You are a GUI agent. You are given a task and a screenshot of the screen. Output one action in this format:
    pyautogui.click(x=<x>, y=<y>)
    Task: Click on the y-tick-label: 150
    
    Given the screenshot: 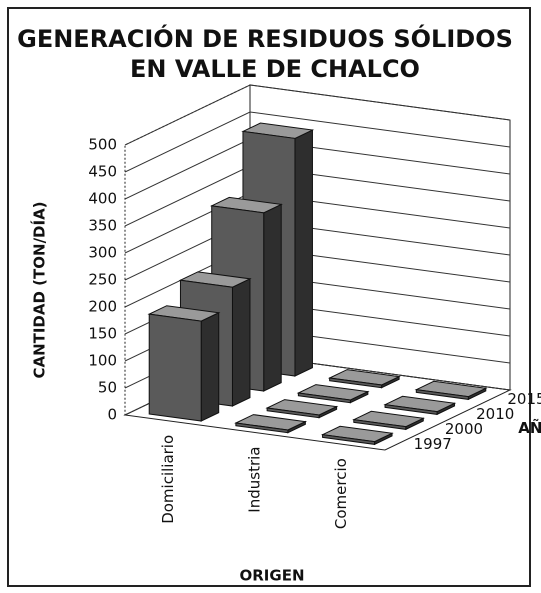 What is the action you would take?
    pyautogui.click(x=102, y=334)
    